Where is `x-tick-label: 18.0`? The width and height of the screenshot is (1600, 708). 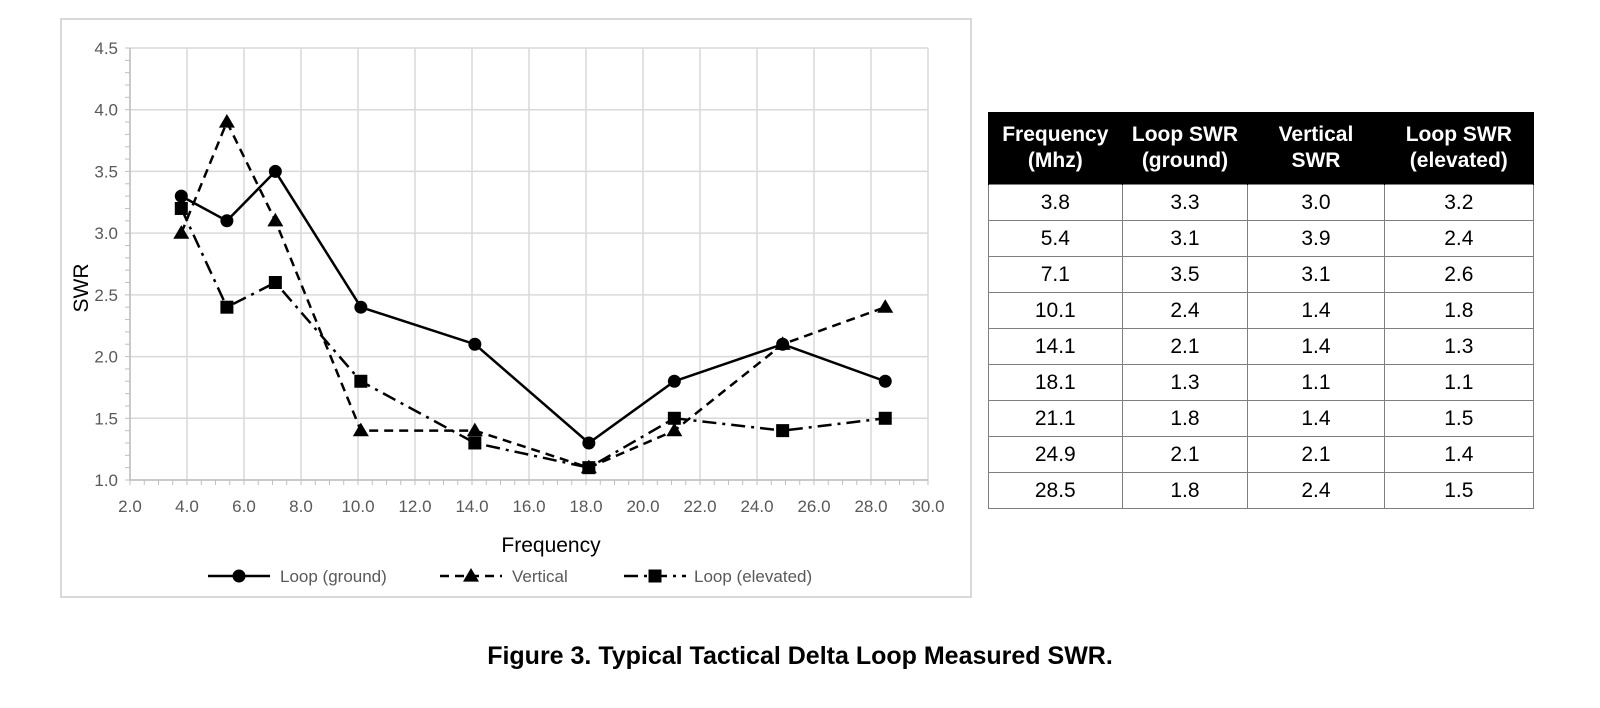
x-tick-label: 18.0 is located at coordinates (585, 506).